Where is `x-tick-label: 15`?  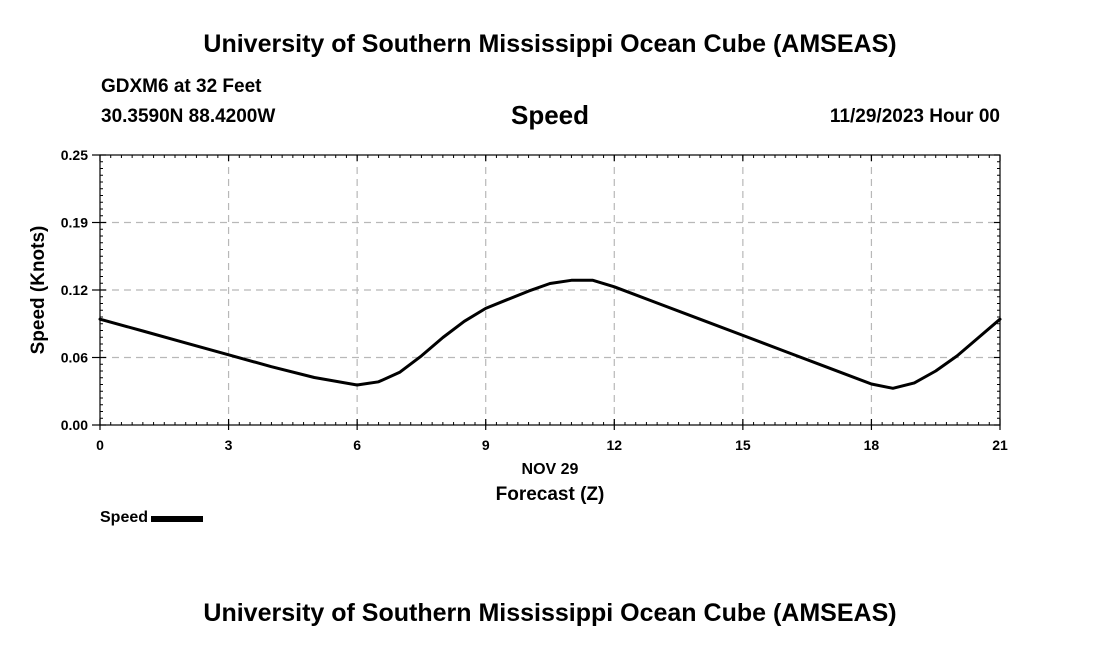
x-tick-label: 15 is located at coordinates (743, 445).